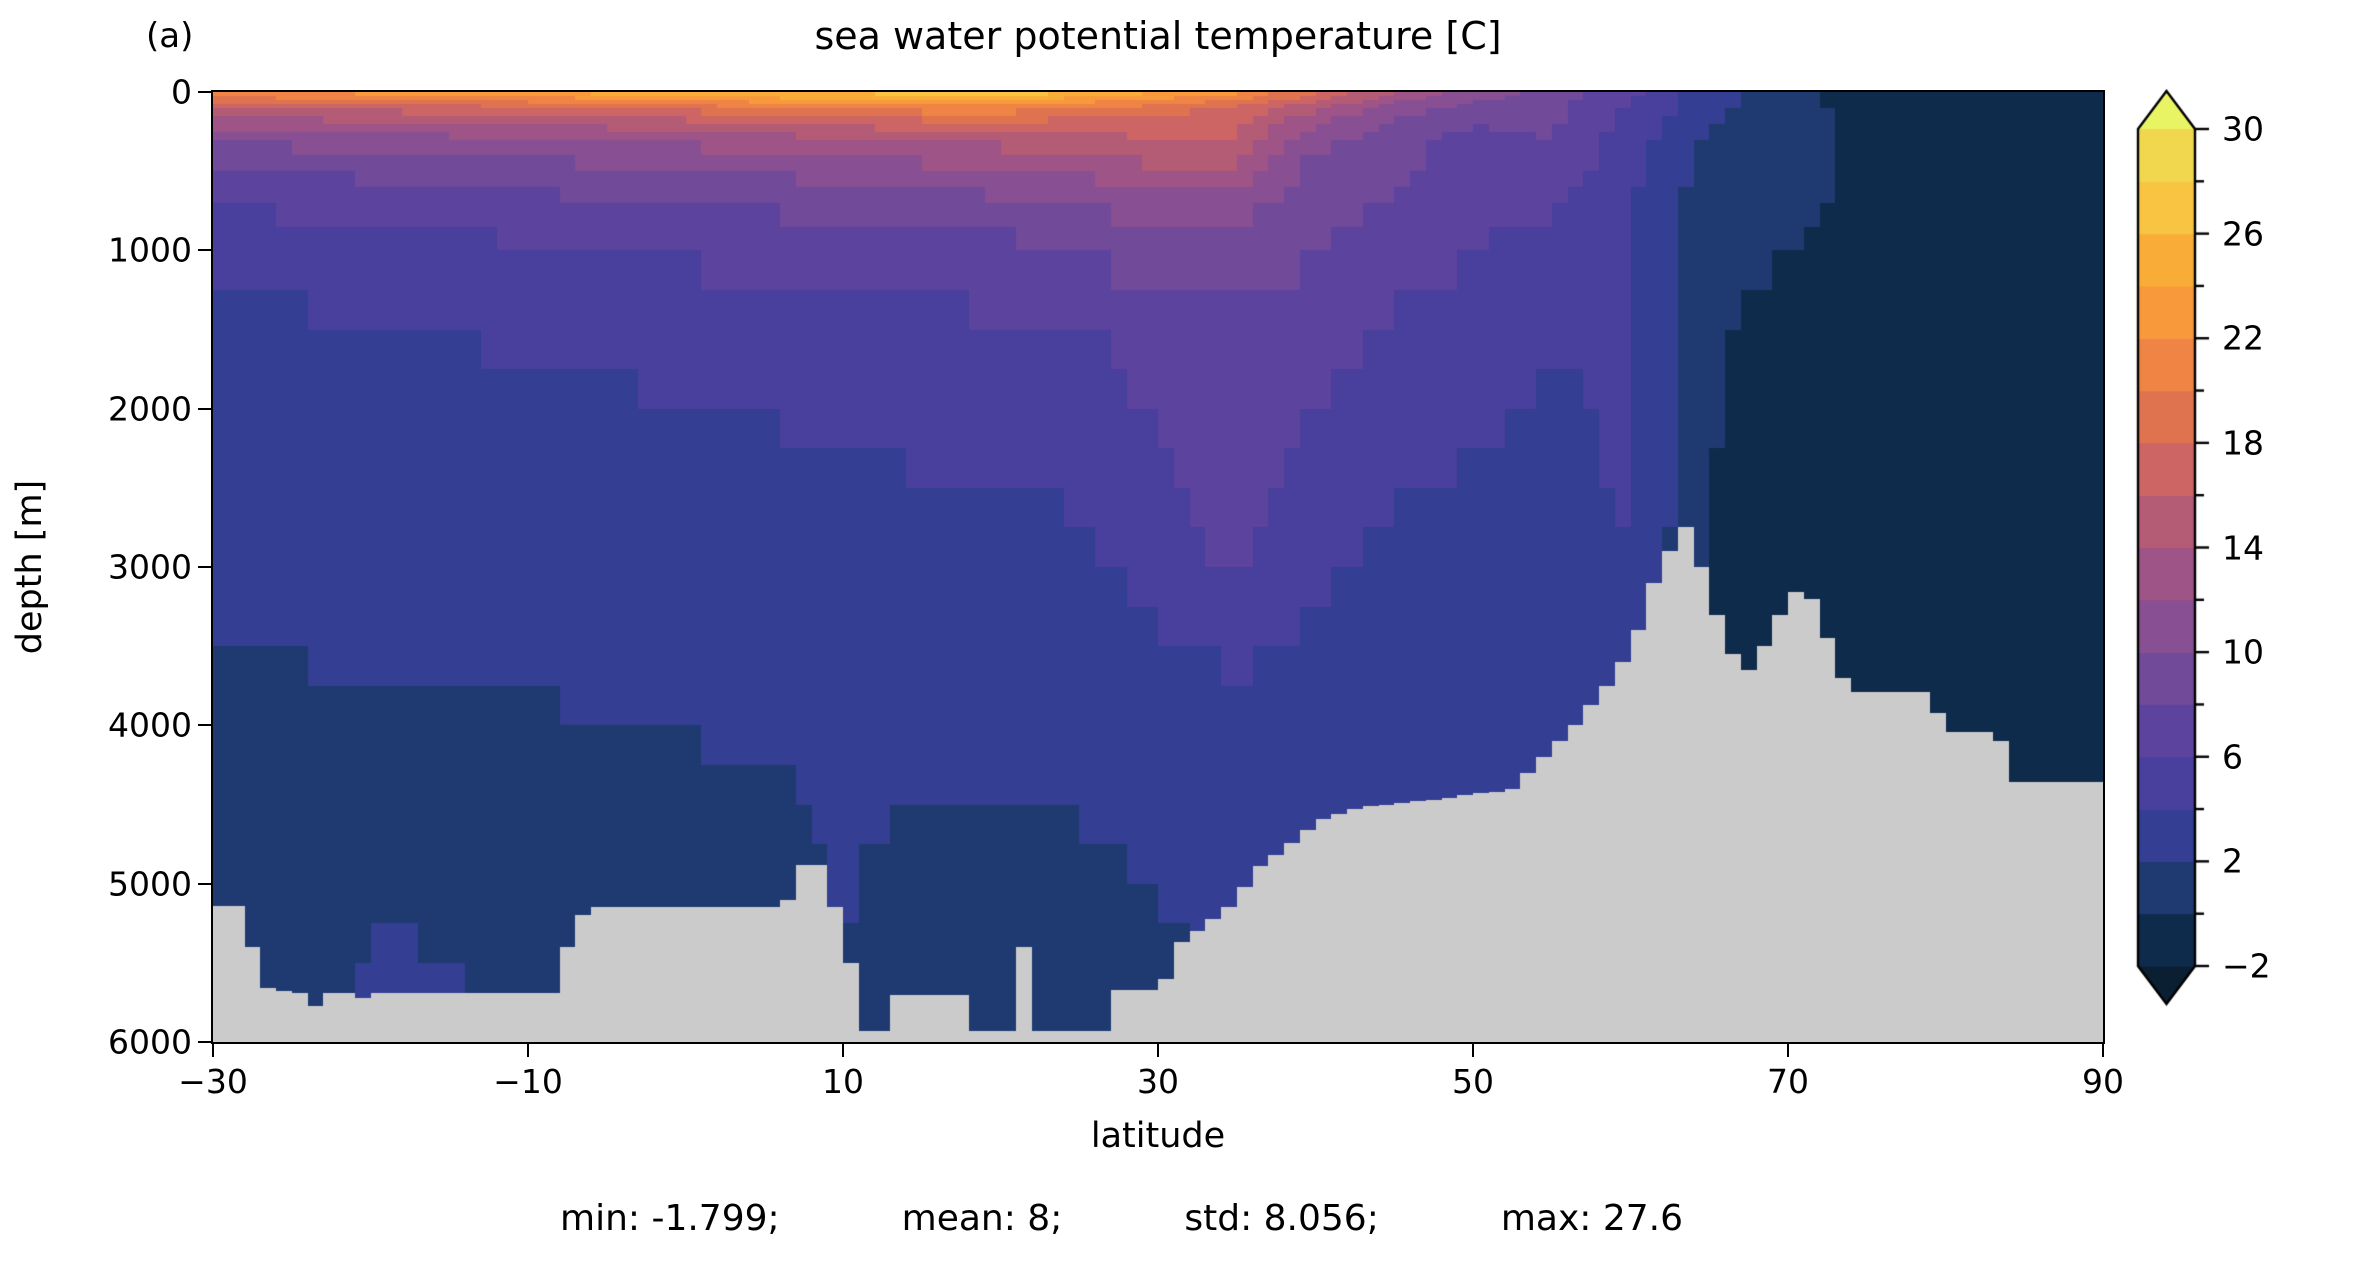 Image resolution: width=2362 pixels, height=1263 pixels. Describe the element at coordinates (2243, 129) in the screenshot. I see `colorbar-tick-label: 30` at that location.